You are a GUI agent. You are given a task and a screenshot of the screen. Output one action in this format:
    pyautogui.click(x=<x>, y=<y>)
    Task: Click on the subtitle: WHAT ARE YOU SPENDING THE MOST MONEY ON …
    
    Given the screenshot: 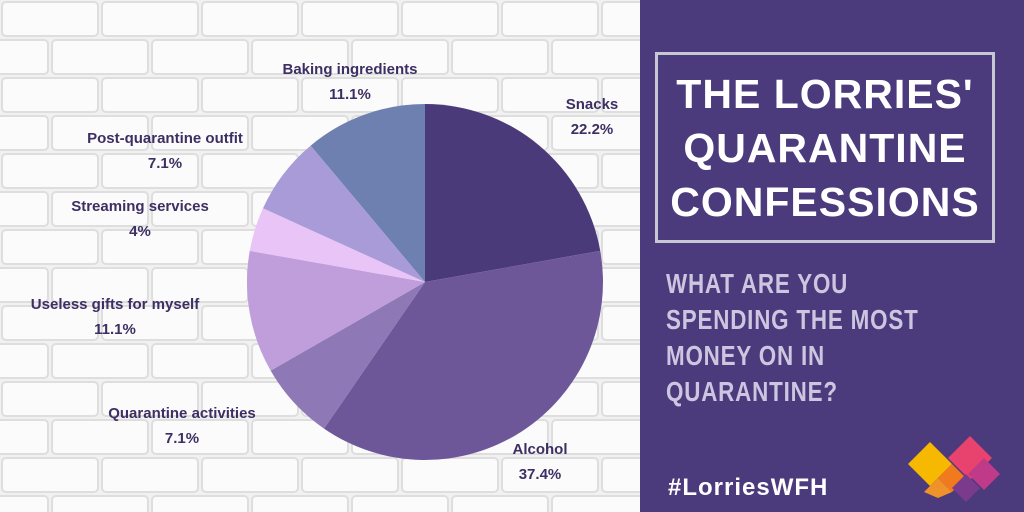 What is the action you would take?
    pyautogui.click(x=792, y=337)
    